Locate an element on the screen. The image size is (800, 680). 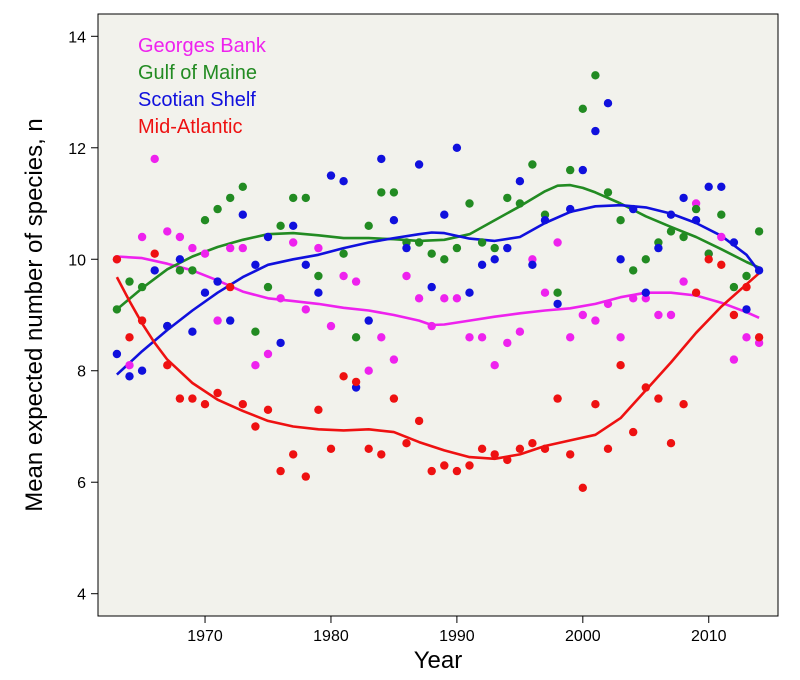
x-tick-label: 2010 is located at coordinates (709, 636).